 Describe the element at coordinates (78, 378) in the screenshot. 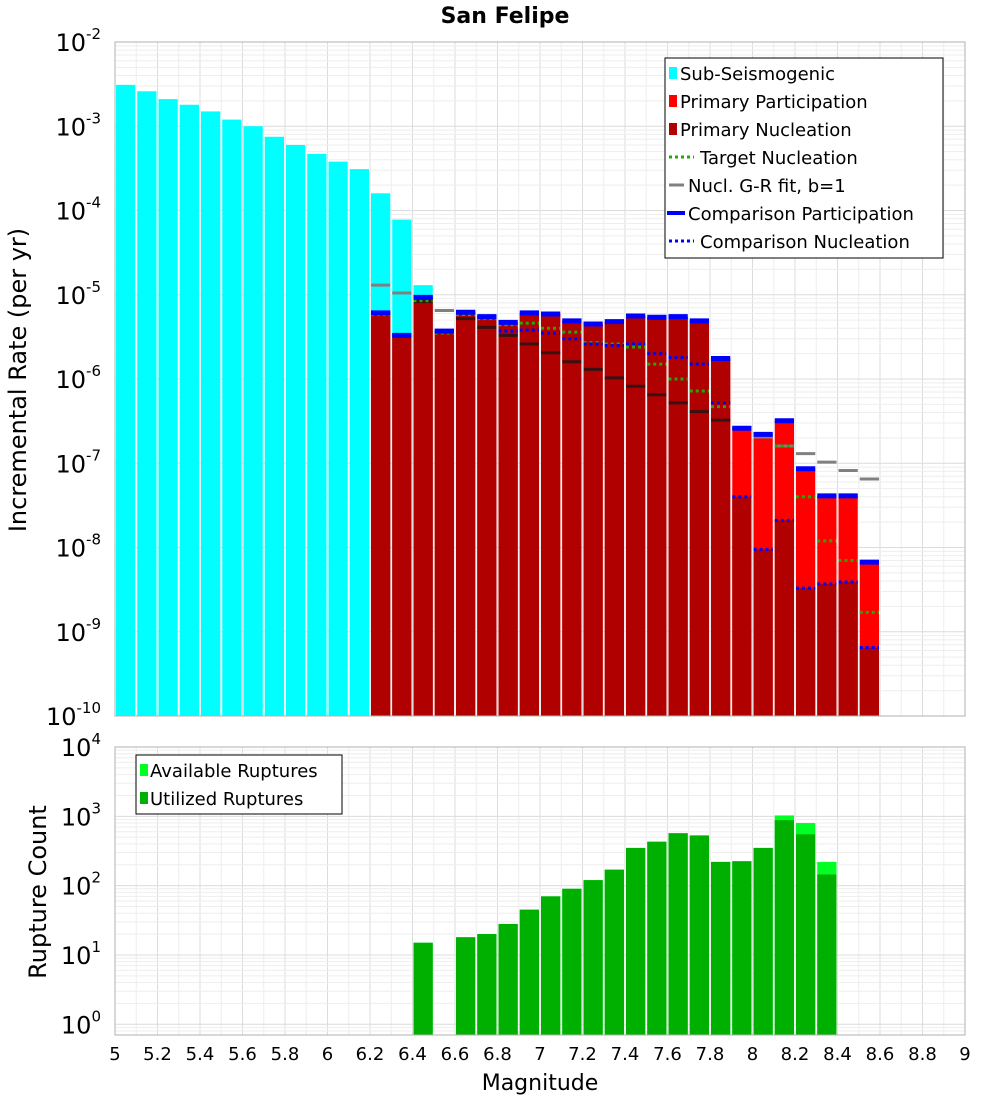

I see `y-tick-label: 10⁻⁶` at that location.